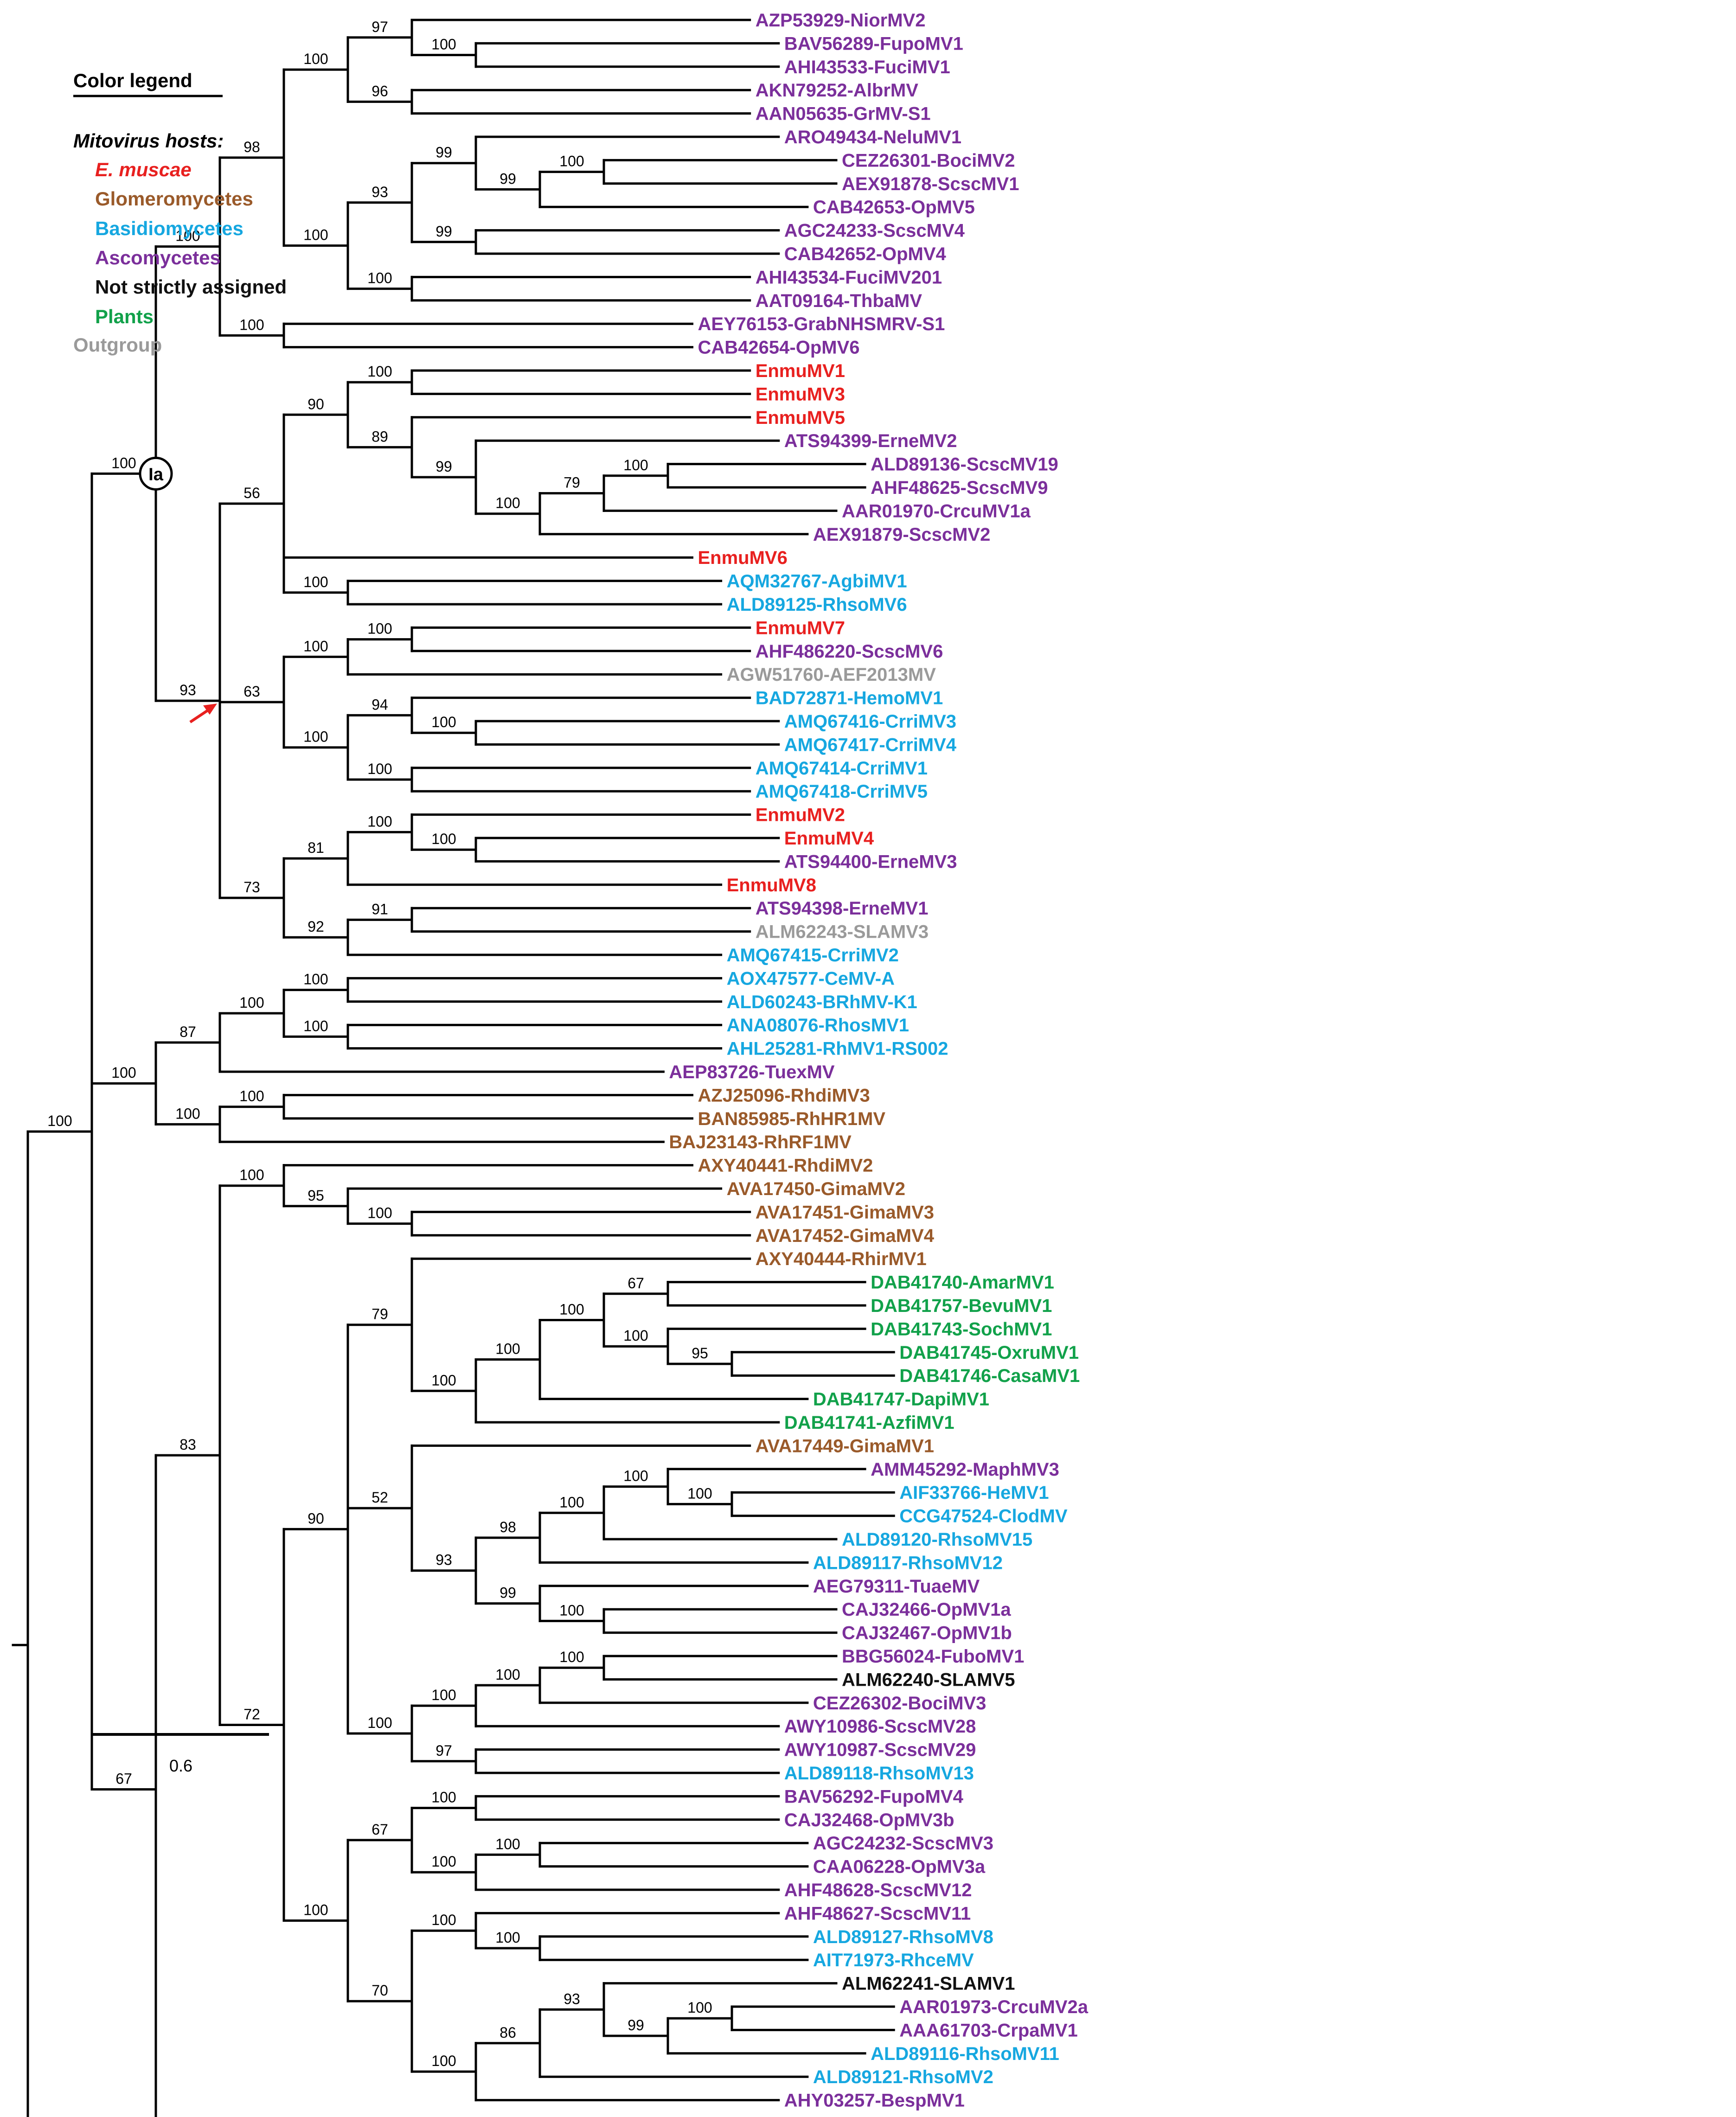  Describe the element at coordinates (871, 441) in the screenshot. I see `tip-label: ATS94399-ErneMV2` at that location.